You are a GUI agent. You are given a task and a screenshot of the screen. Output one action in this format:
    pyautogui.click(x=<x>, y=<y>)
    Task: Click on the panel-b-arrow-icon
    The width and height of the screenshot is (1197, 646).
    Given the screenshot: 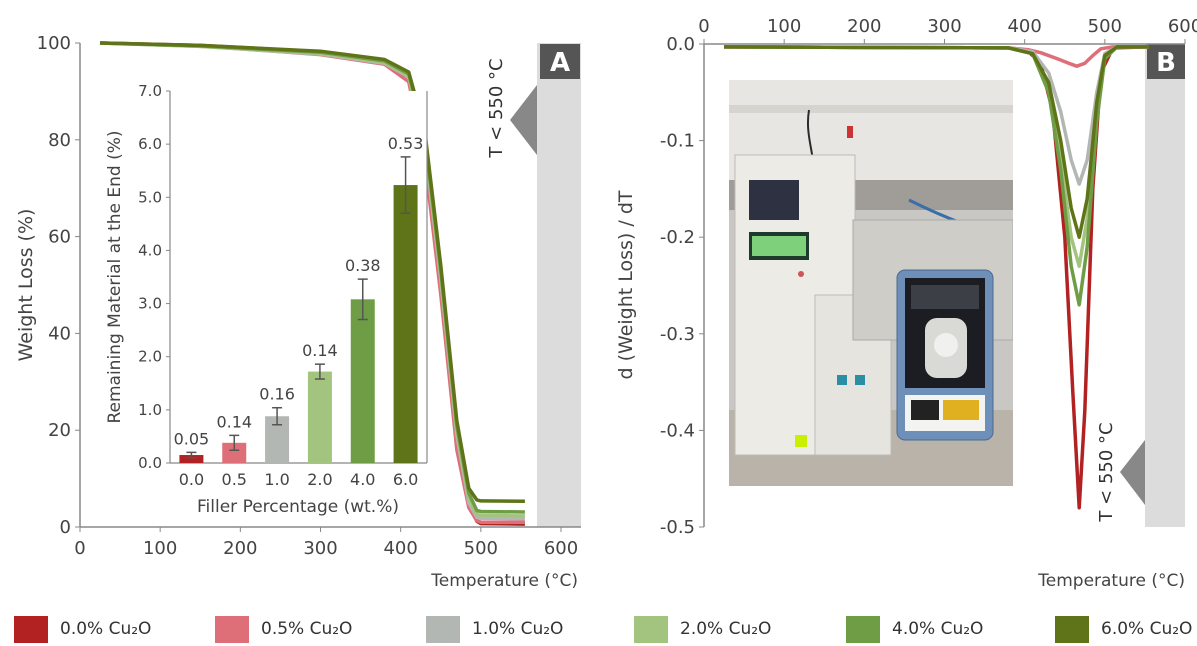 What is the action you would take?
    pyautogui.click(x=1132, y=472)
    